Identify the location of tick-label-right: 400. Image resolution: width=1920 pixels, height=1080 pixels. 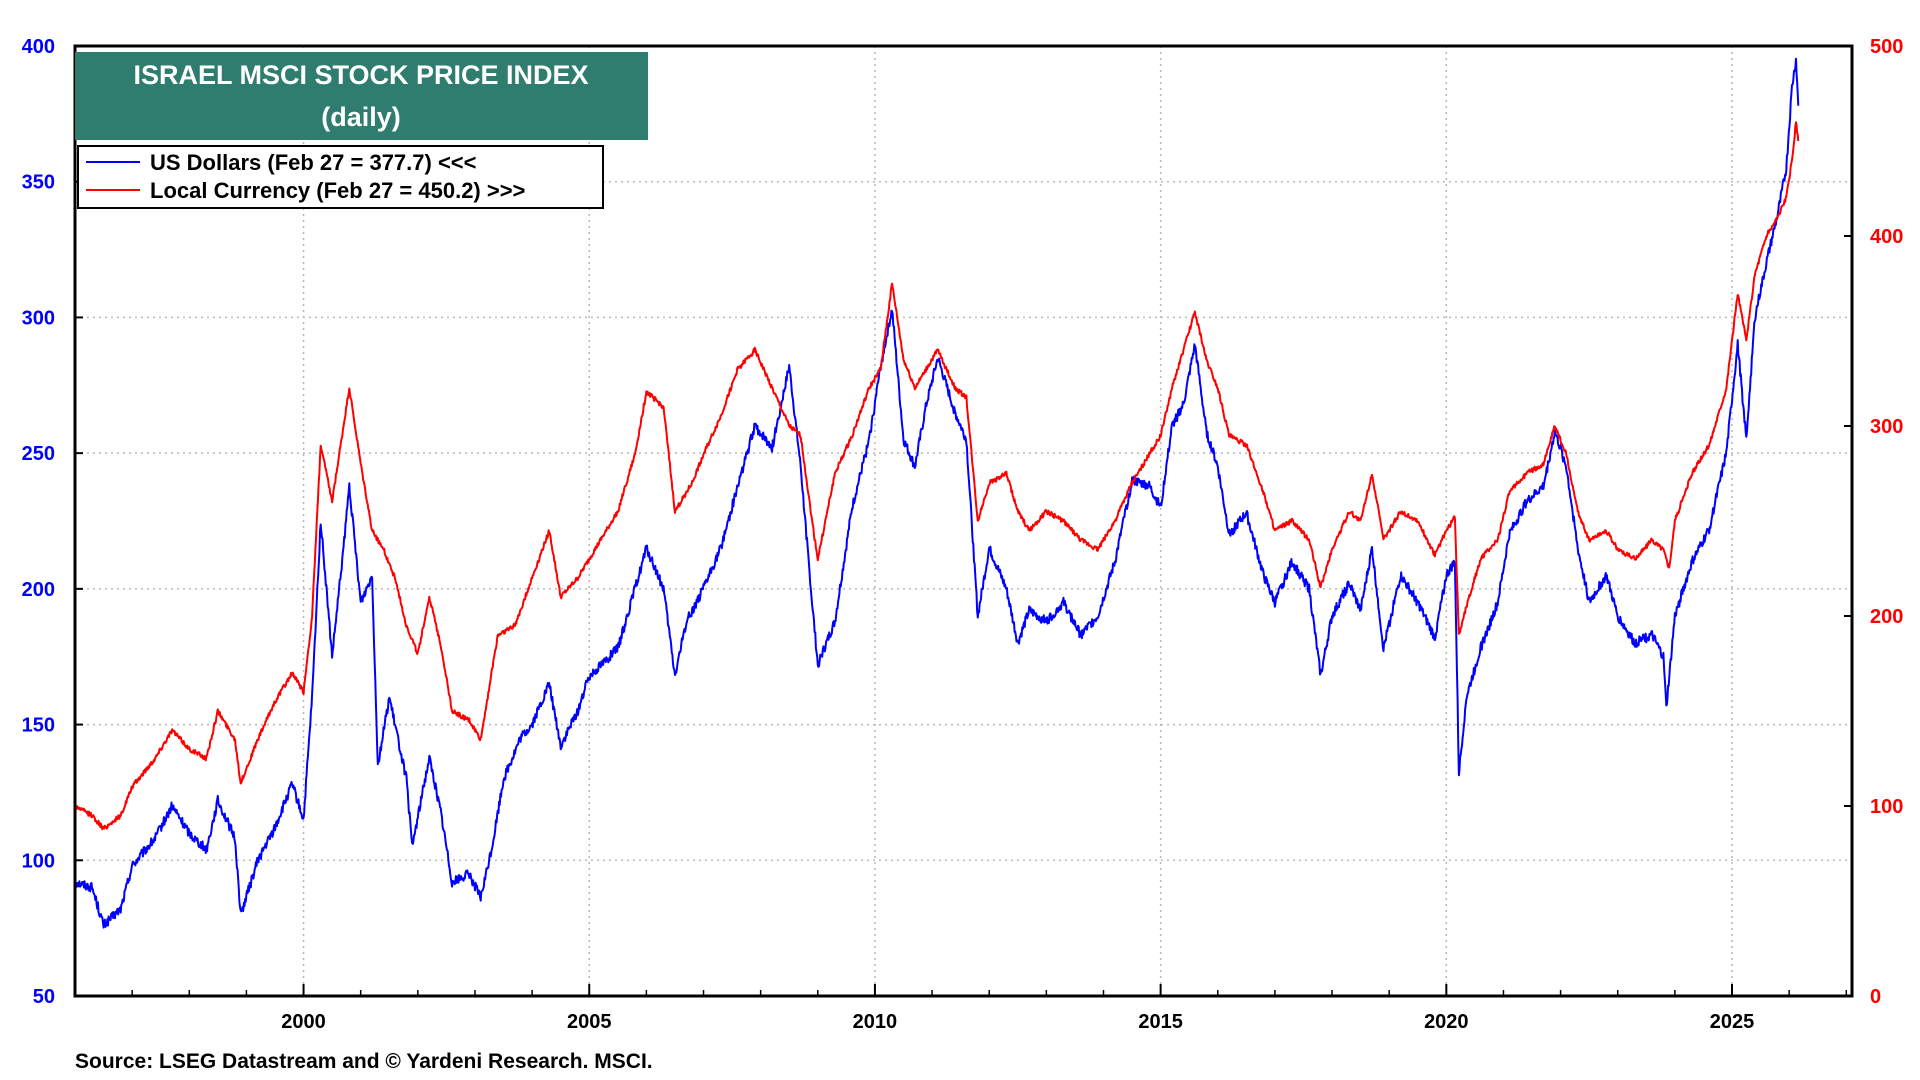
(1886, 237).